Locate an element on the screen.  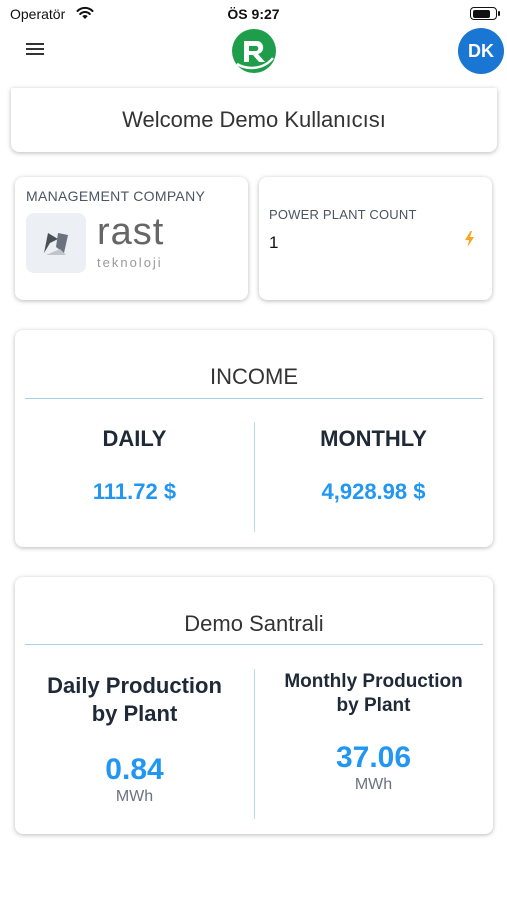
plant-name-title: Demo Santrali is located at coordinates (254, 623).